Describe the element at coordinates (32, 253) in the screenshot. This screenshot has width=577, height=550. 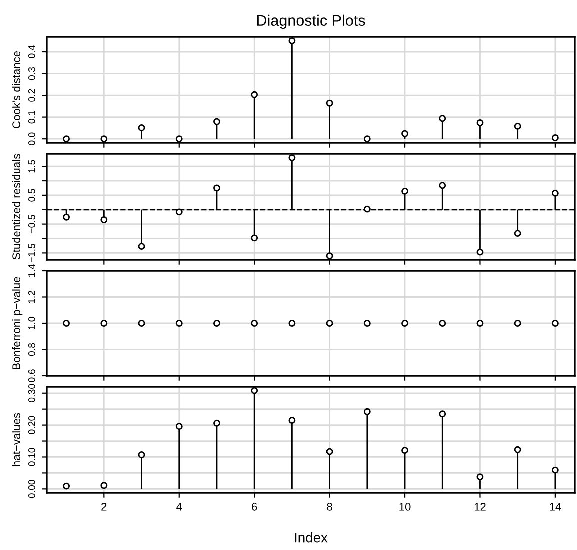
I see `y-tick-label: −1.5` at that location.